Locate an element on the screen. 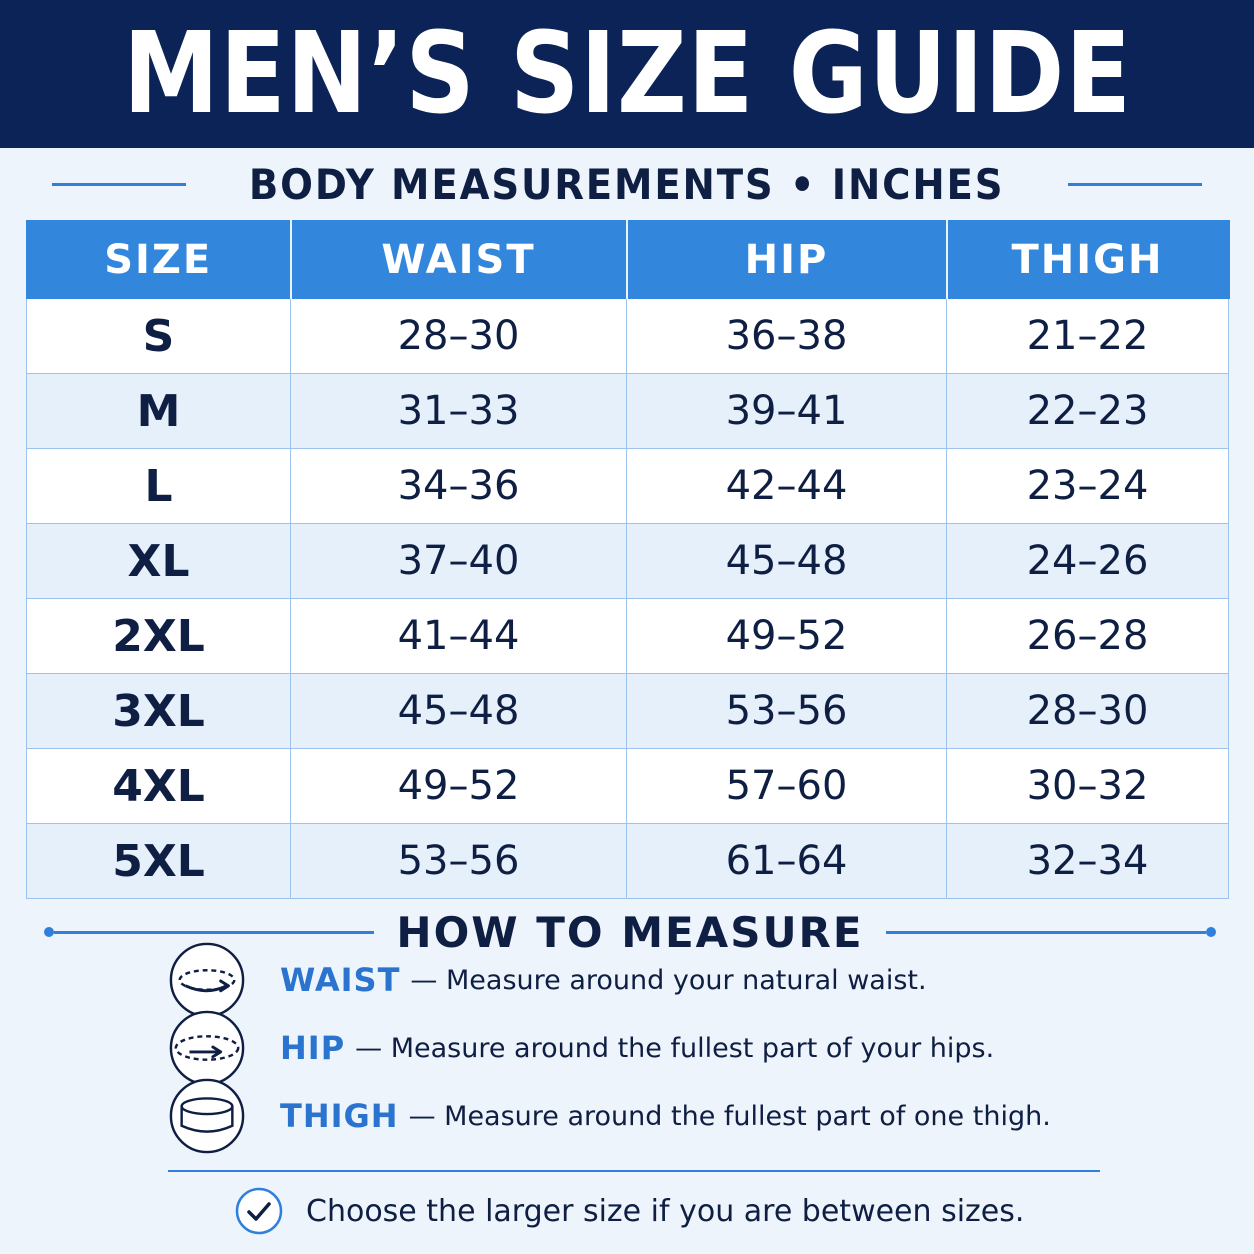  header-thigh: THIGH is located at coordinates (1088, 259).